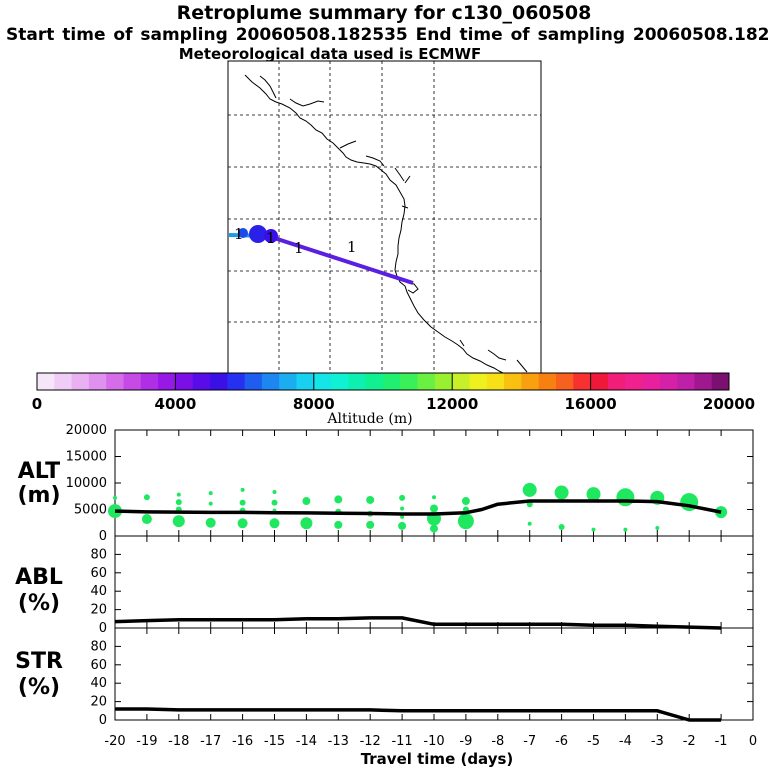 The width and height of the screenshot is (768, 768). What do you see at coordinates (98, 683) in the screenshot?
I see `y-tick-label: 40` at bounding box center [98, 683].